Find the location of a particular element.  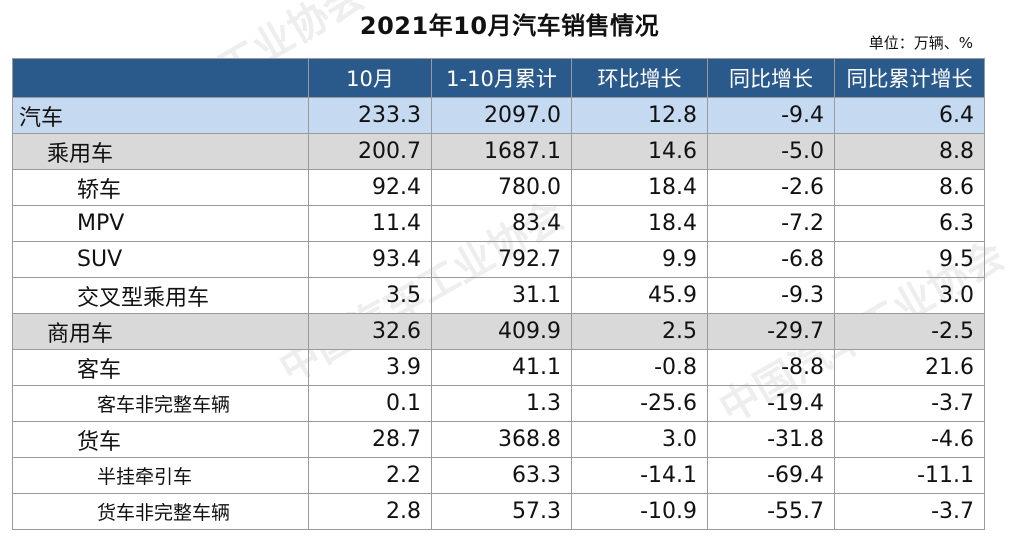

cell-value: -9.3 is located at coordinates (771, 295).